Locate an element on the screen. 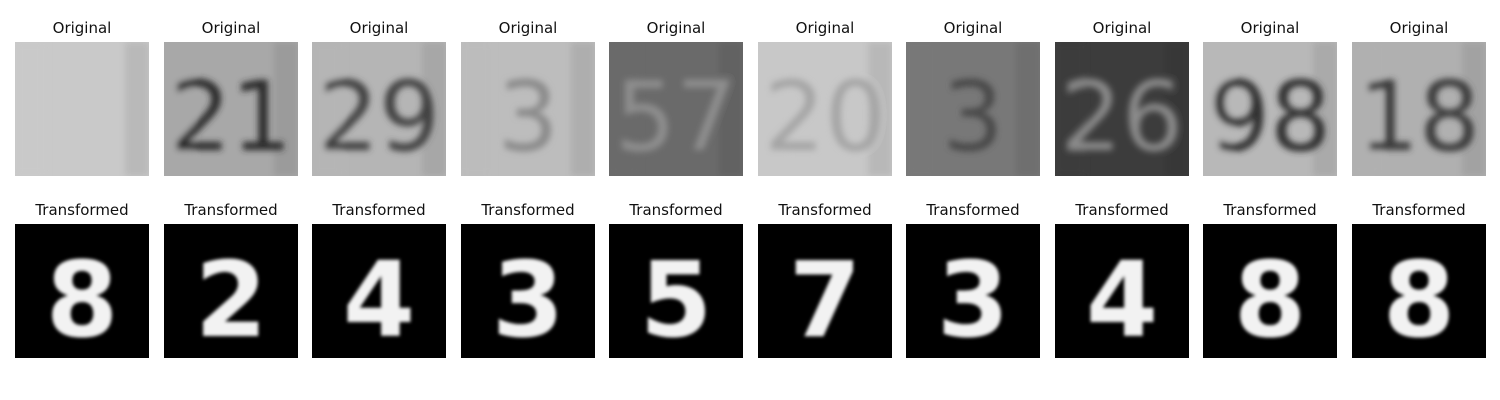 The width and height of the screenshot is (1500, 400). original-image: 57 is located at coordinates (676, 109).